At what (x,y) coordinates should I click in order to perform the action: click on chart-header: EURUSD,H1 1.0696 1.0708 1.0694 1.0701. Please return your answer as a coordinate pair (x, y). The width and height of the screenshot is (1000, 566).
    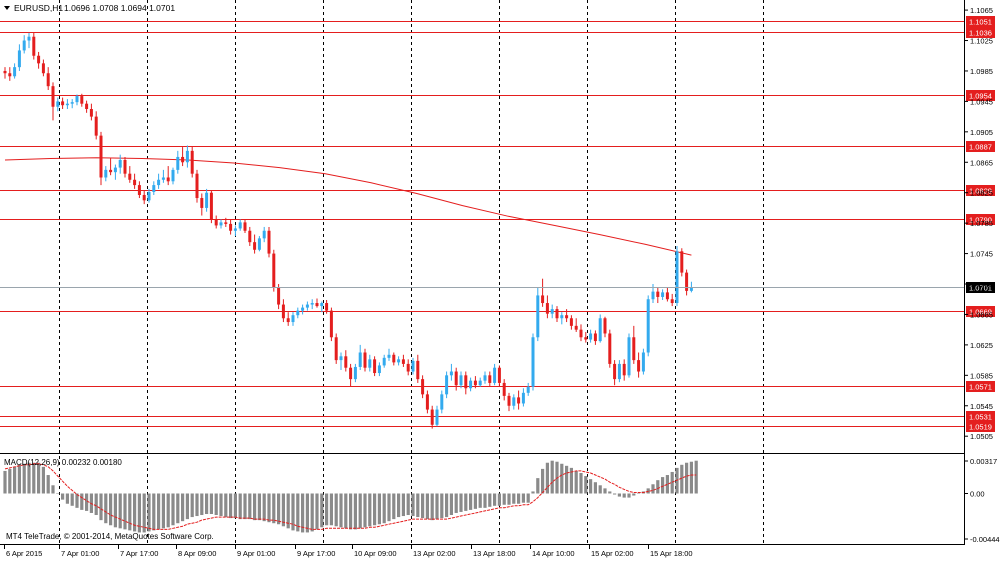
    Looking at the image, I should click on (89, 8).